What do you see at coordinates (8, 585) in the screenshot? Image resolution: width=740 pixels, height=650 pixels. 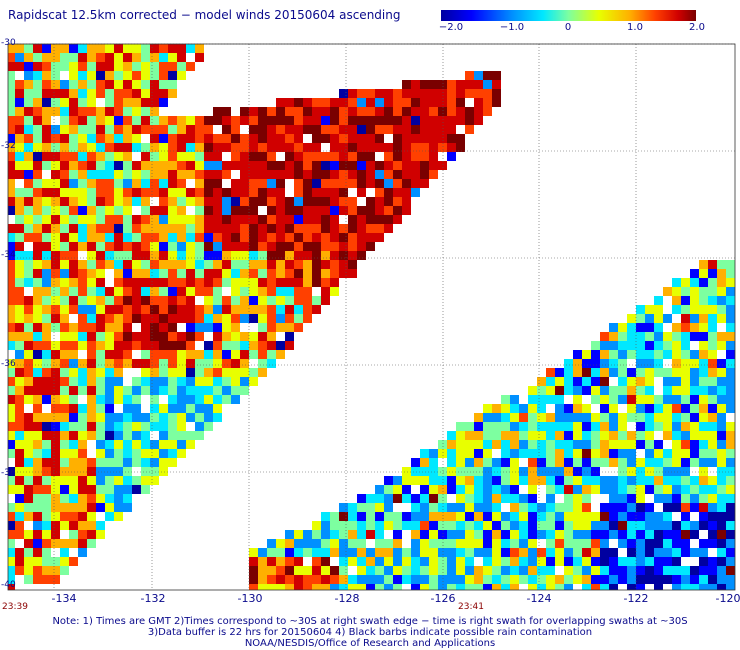 I see `lat-label: -40` at bounding box center [8, 585].